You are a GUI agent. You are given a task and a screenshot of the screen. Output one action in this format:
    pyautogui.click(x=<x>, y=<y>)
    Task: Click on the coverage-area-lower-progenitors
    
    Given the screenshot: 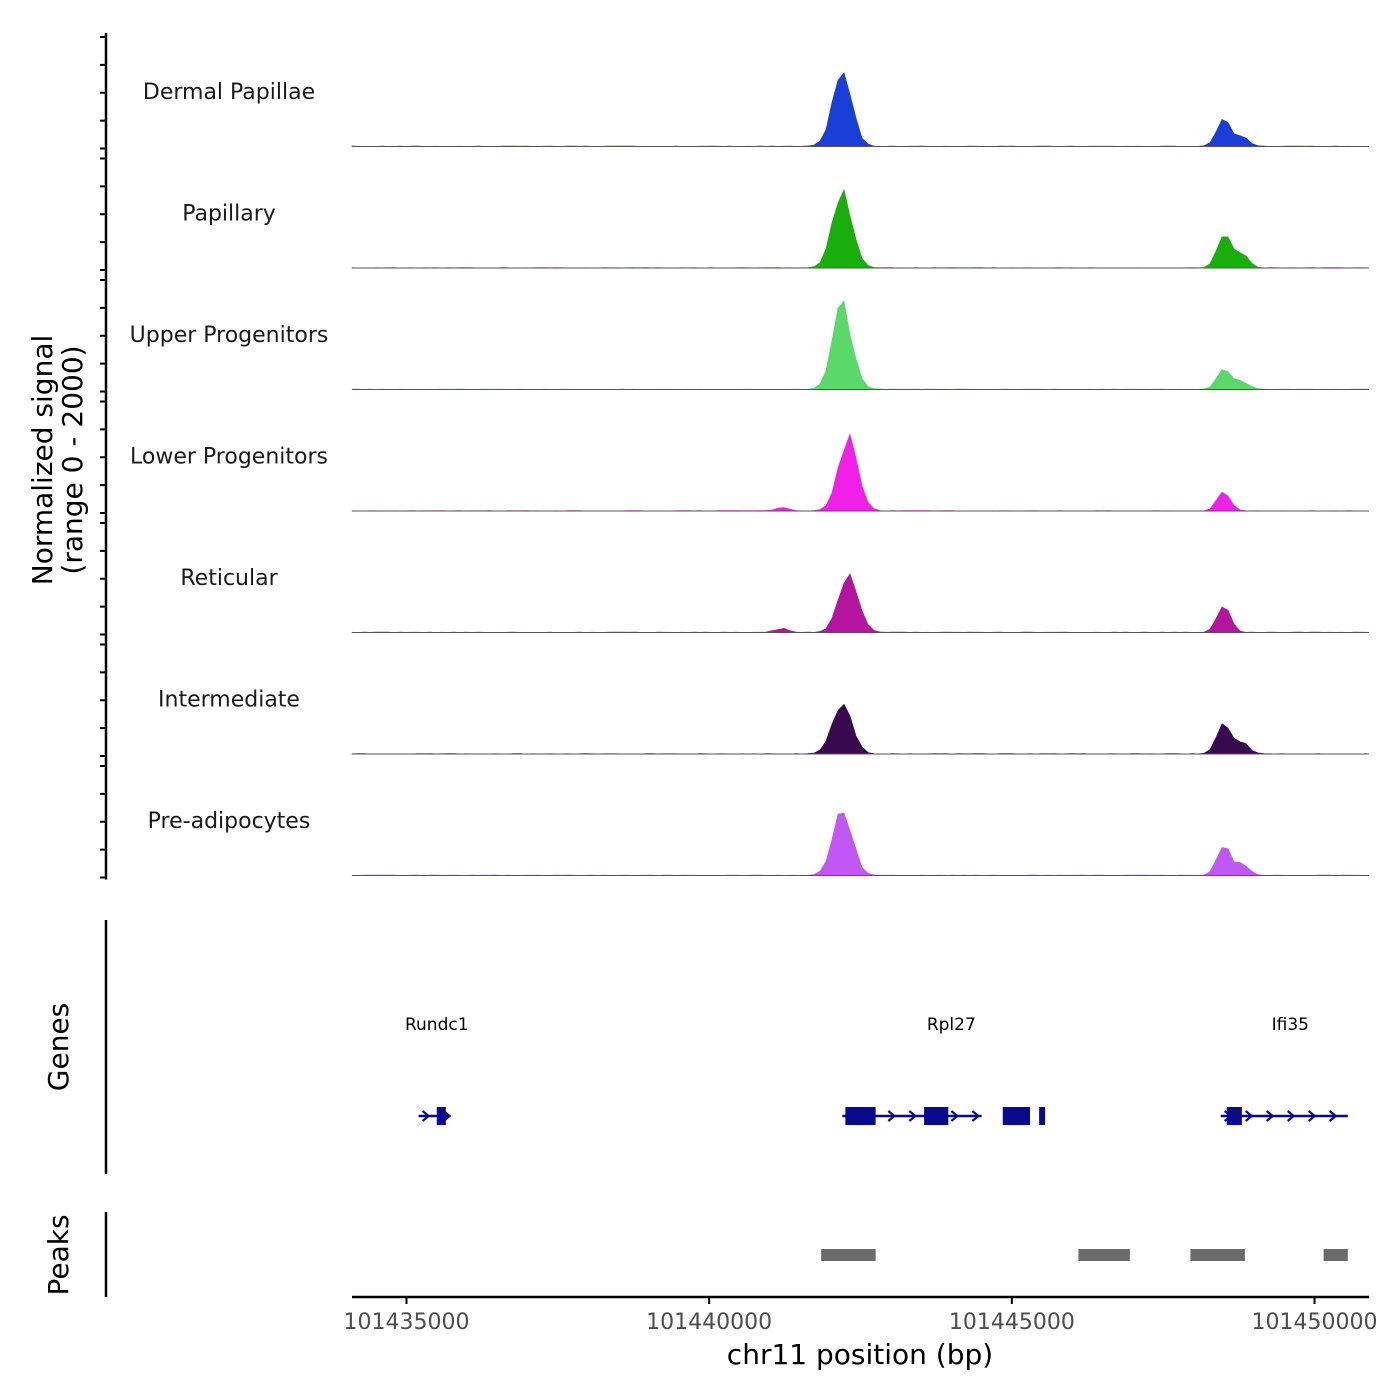 What is the action you would take?
    pyautogui.click(x=860, y=472)
    